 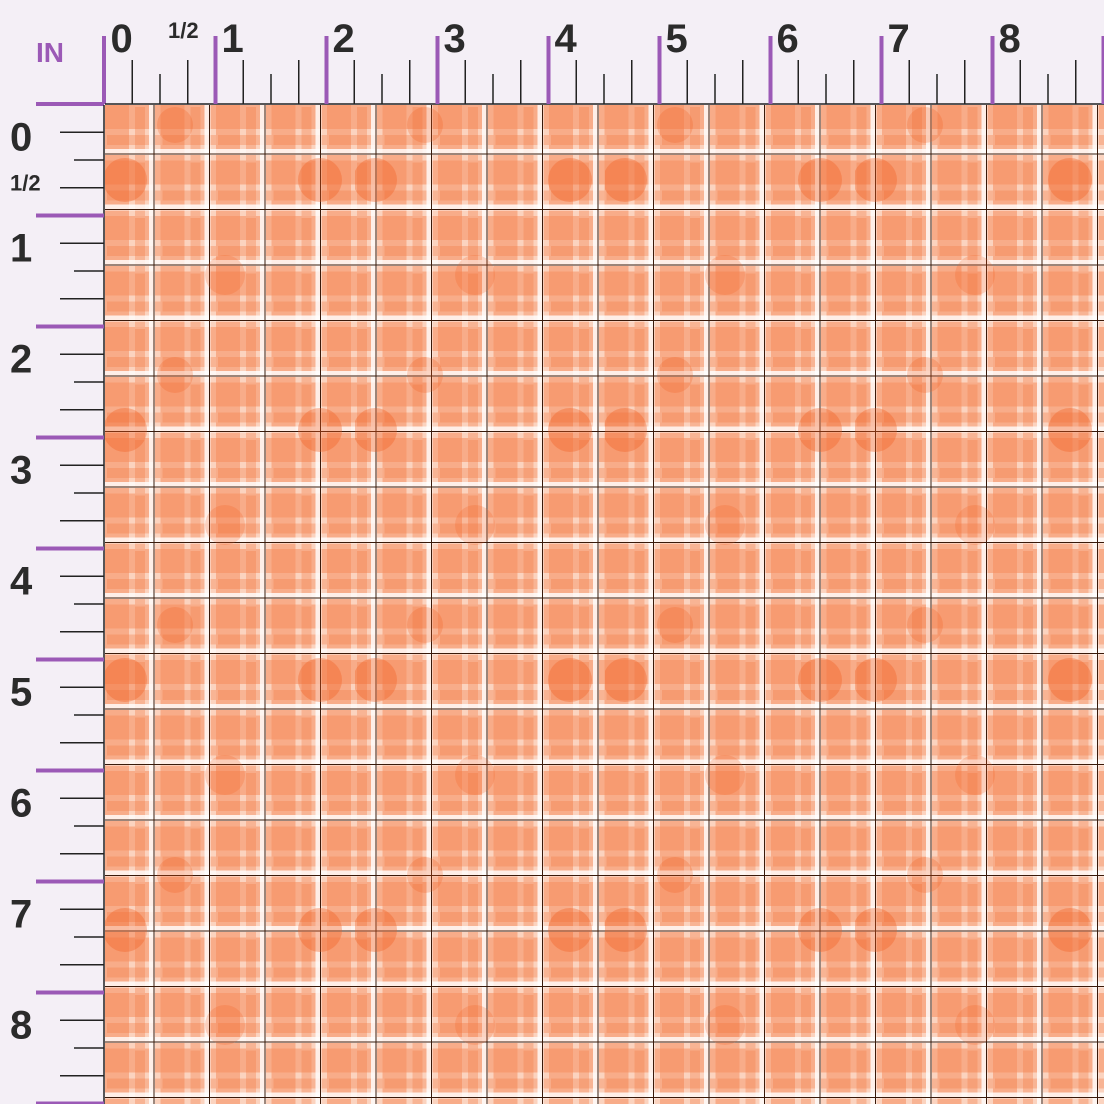 I want to click on unit-label: IN, so click(x=50, y=52).